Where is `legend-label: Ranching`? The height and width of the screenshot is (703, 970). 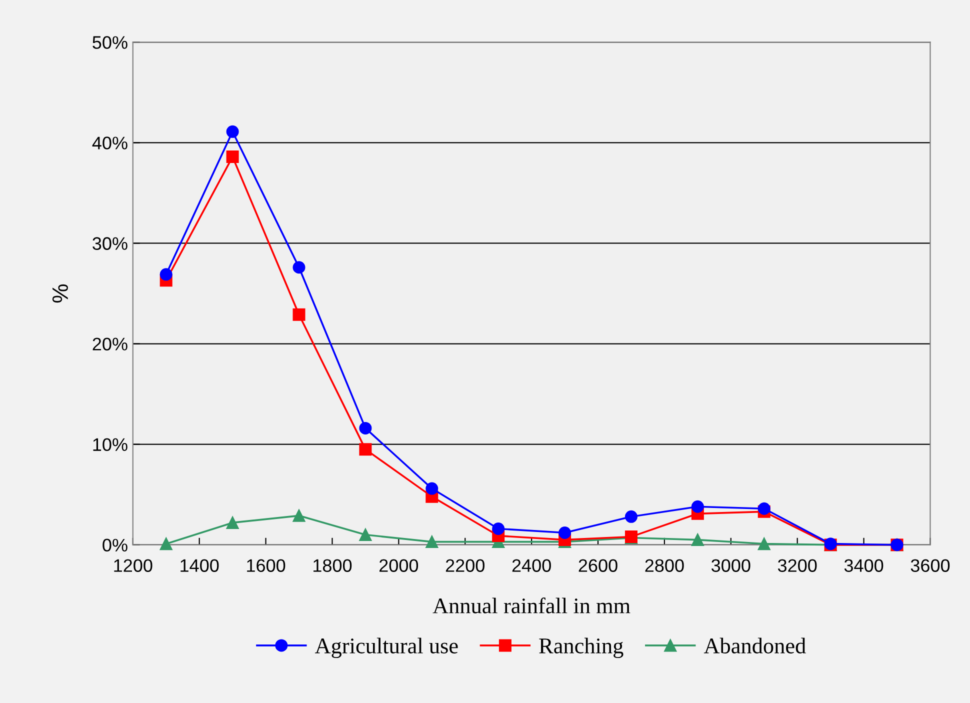 legend-label: Ranching is located at coordinates (581, 648).